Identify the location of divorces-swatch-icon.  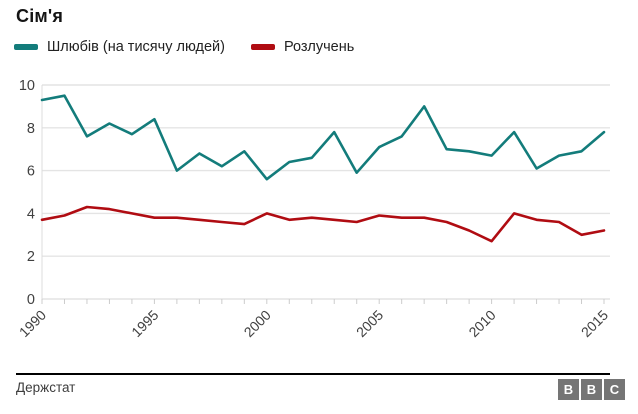
(262, 47).